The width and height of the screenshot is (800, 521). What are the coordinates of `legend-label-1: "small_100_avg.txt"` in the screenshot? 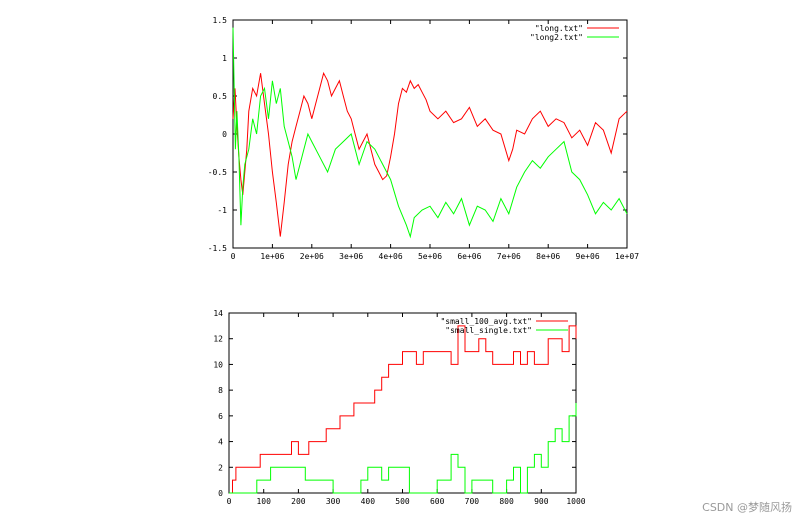 It's located at (486, 321).